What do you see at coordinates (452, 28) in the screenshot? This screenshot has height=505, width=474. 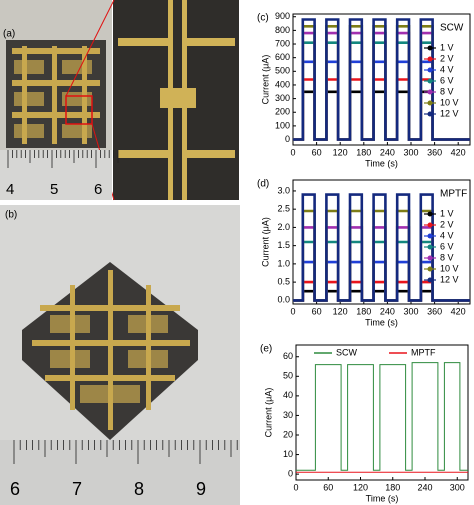 I see `annotation: SCW` at bounding box center [452, 28].